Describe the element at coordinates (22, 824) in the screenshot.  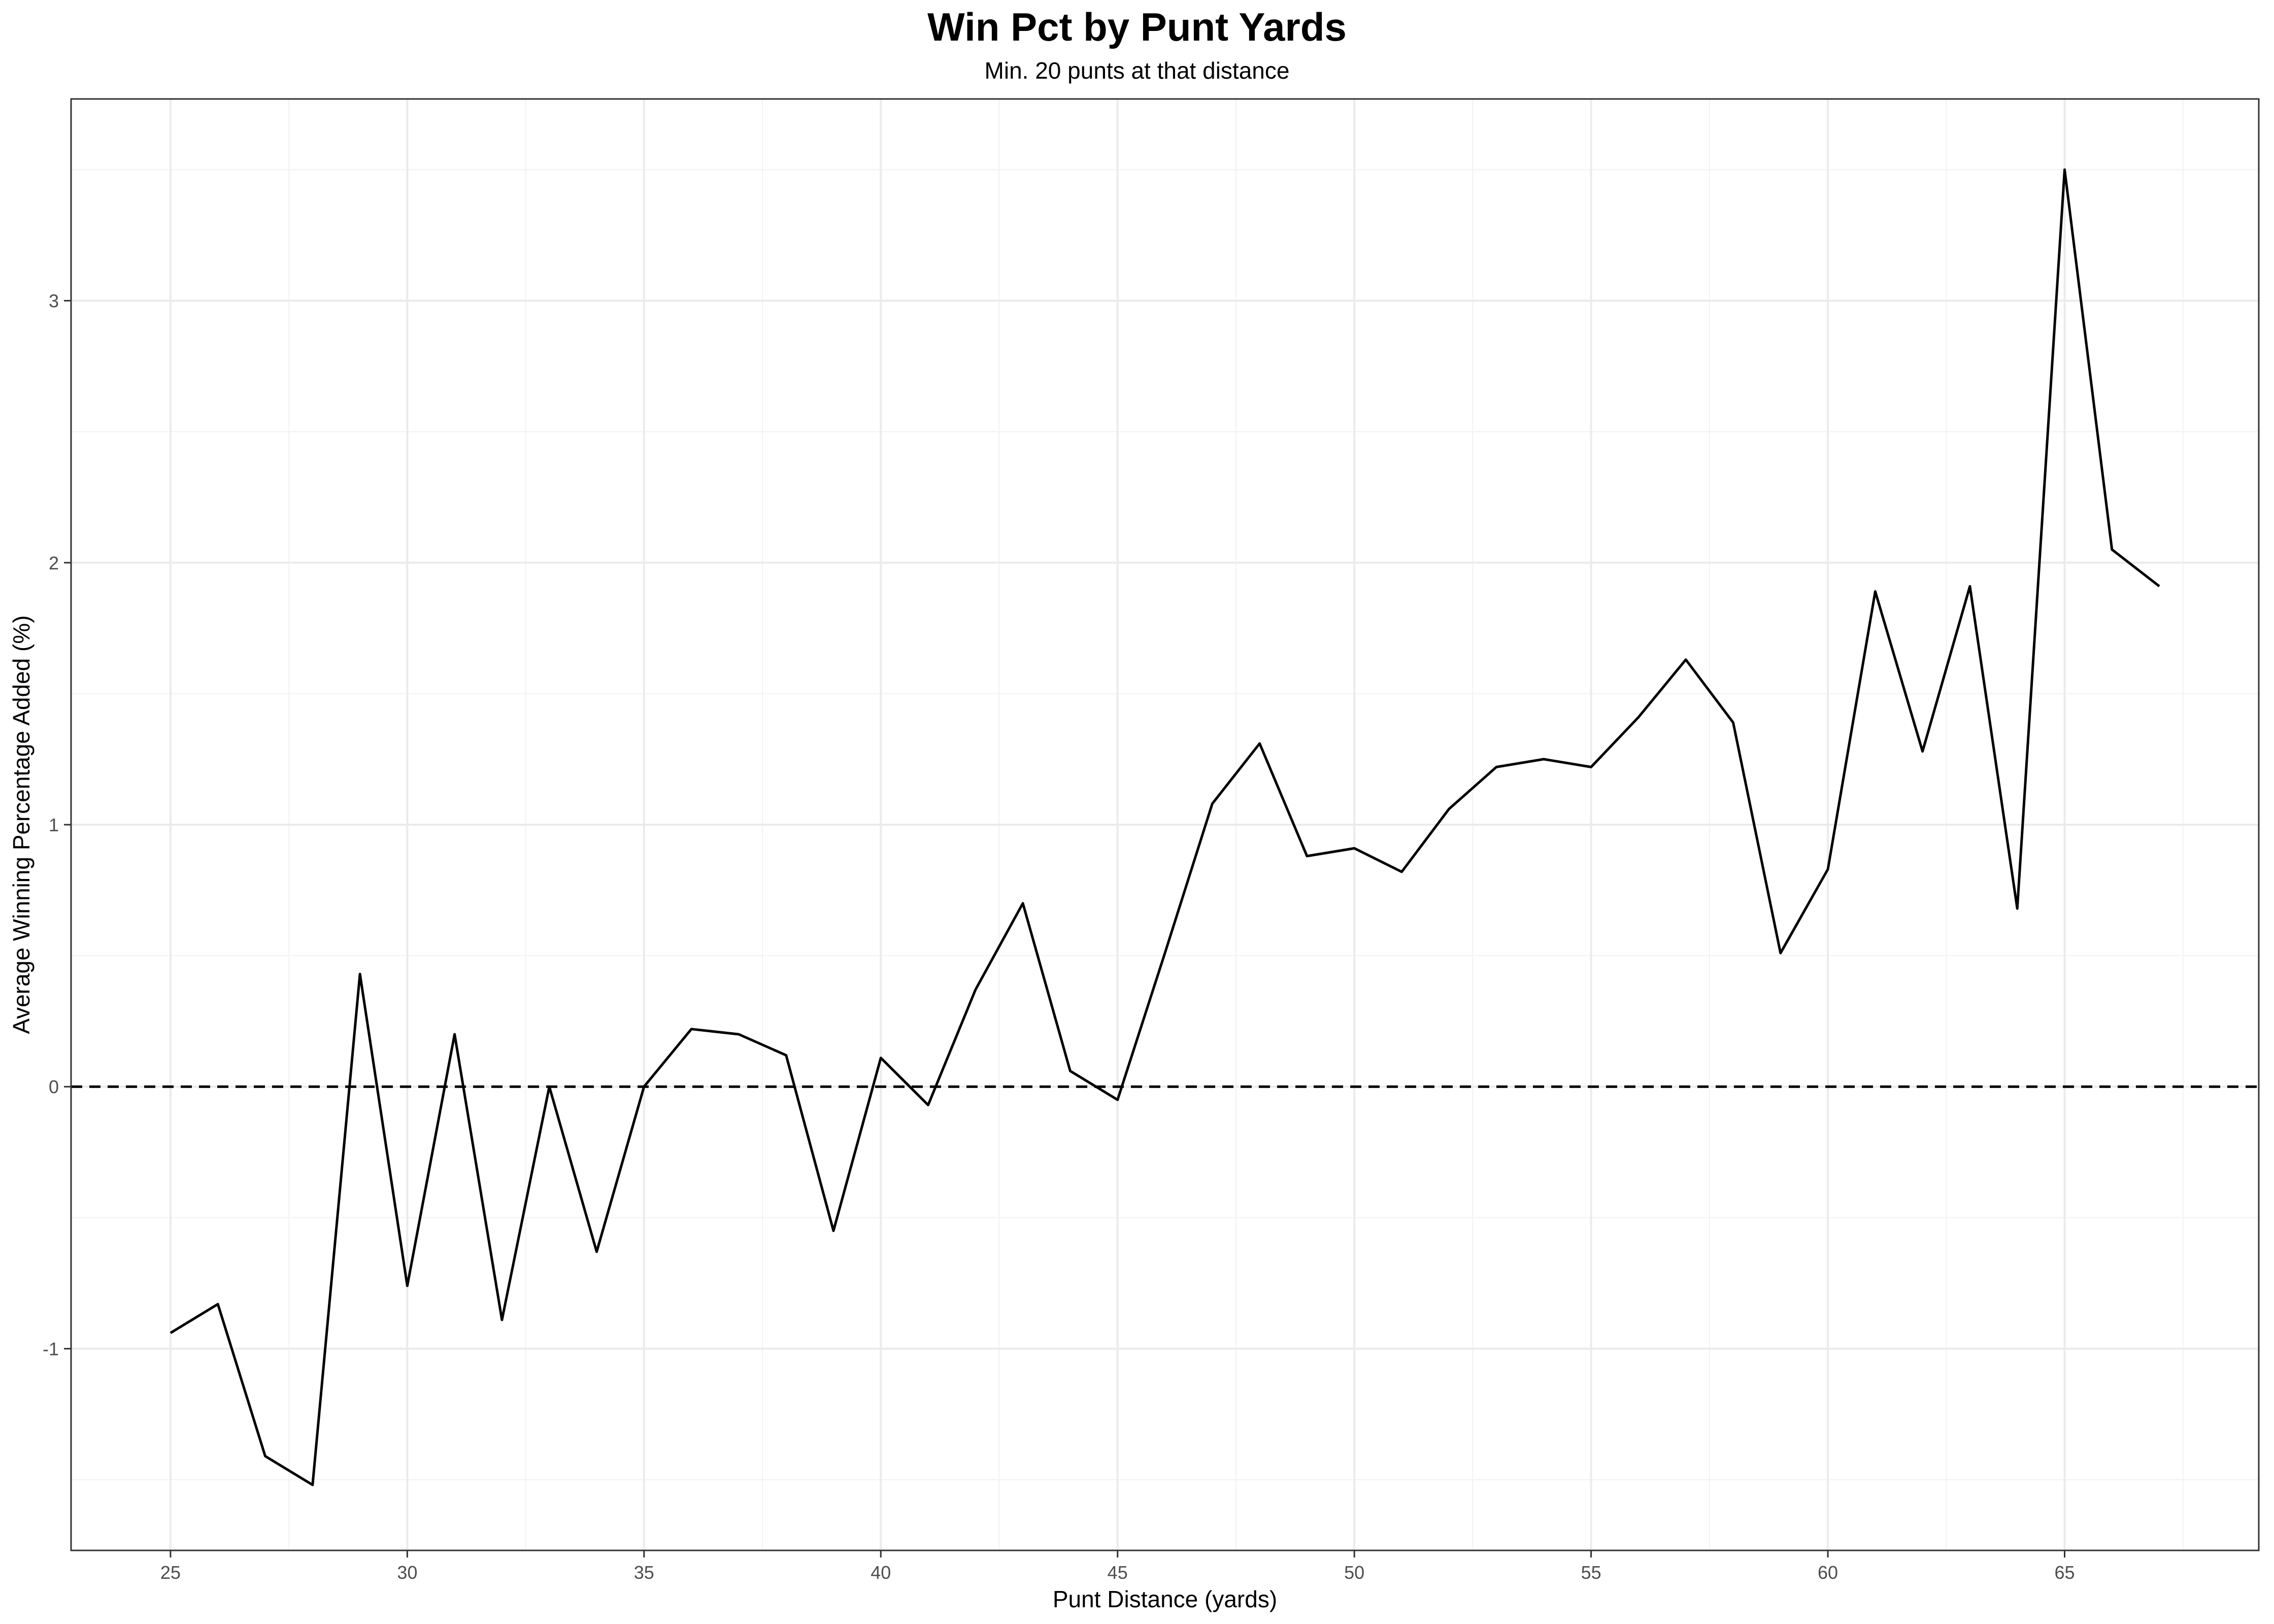
I see `y-axis-label: Average Winning Percentage Added (%)` at that location.